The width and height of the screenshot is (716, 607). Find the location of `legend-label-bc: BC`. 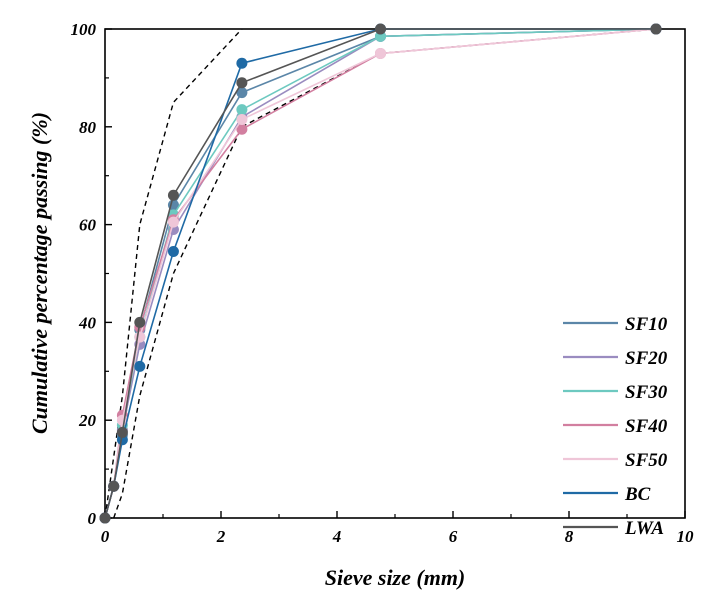

legend-label-bc: BC is located at coordinates (637, 494).